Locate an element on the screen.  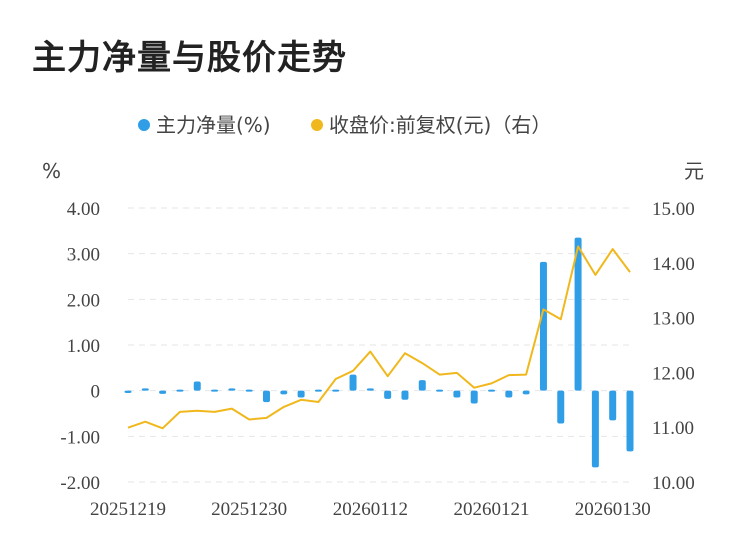
right-tick-label: 11.00 is located at coordinates (673, 428).